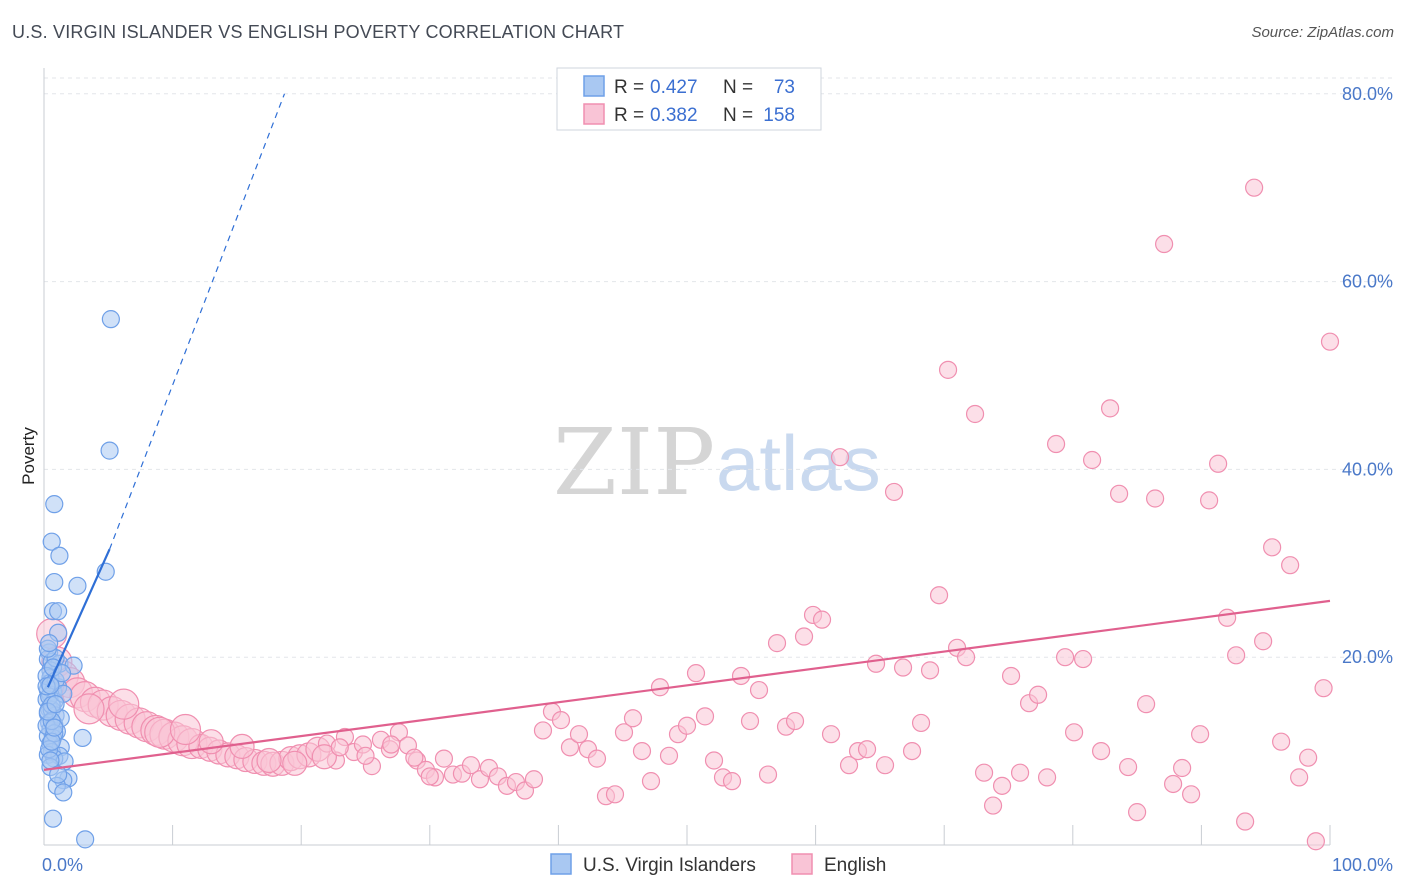 Image resolution: width=1406 pixels, height=892 pixels. Describe the element at coordinates (1367, 282) in the screenshot. I see `y-tick-label-60: 60.0%` at that location.